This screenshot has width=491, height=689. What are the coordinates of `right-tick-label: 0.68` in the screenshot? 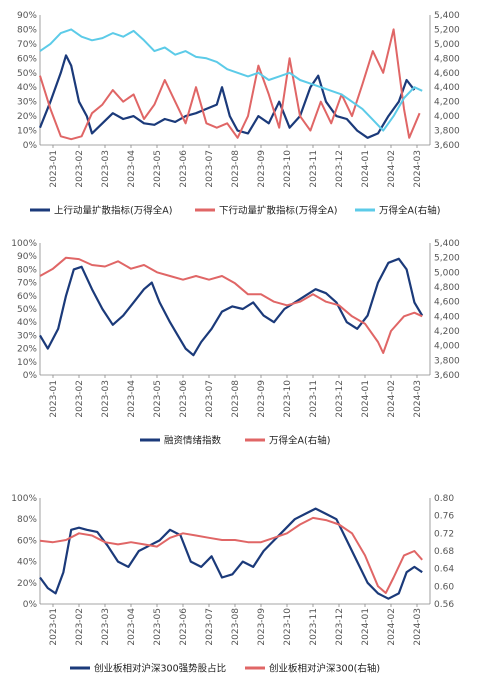 It's located at (444, 552).